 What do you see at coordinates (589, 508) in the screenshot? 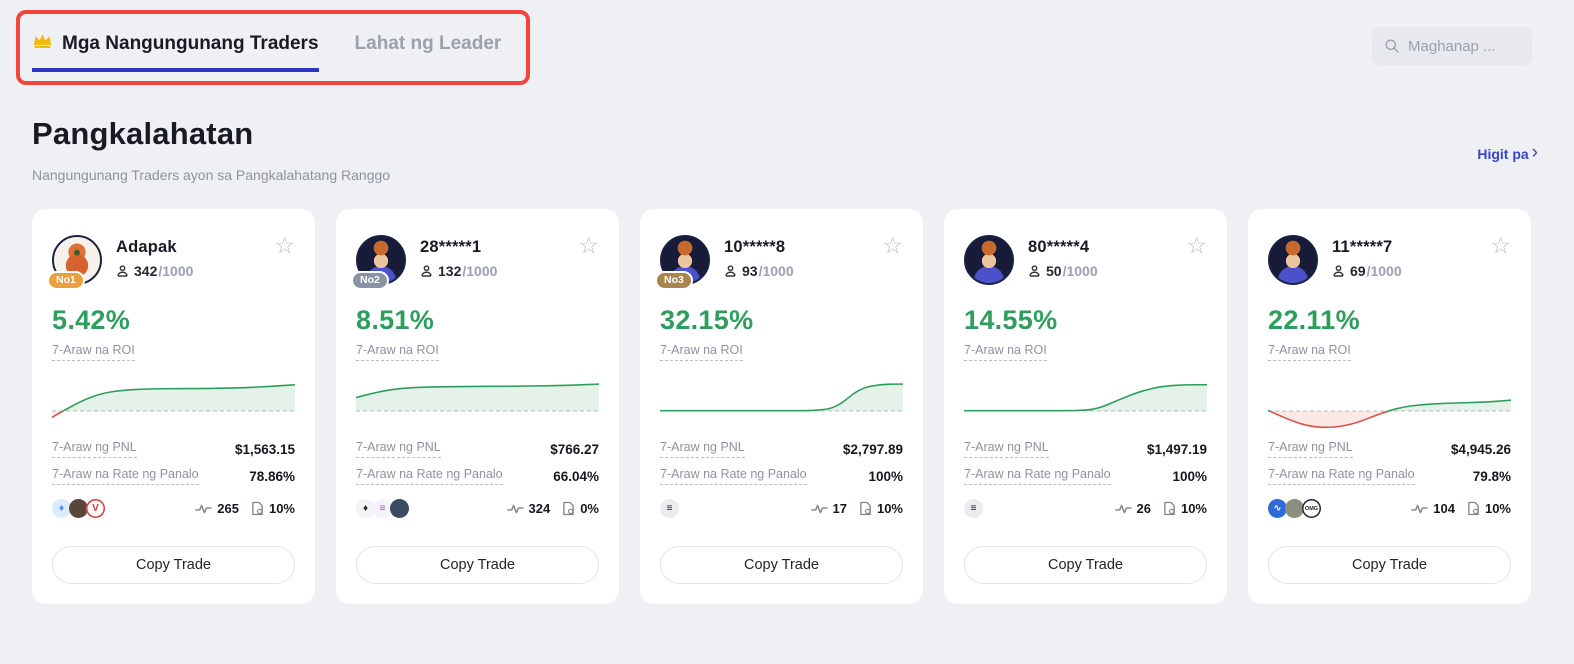
I see `fee-percent: 0%` at bounding box center [589, 508].